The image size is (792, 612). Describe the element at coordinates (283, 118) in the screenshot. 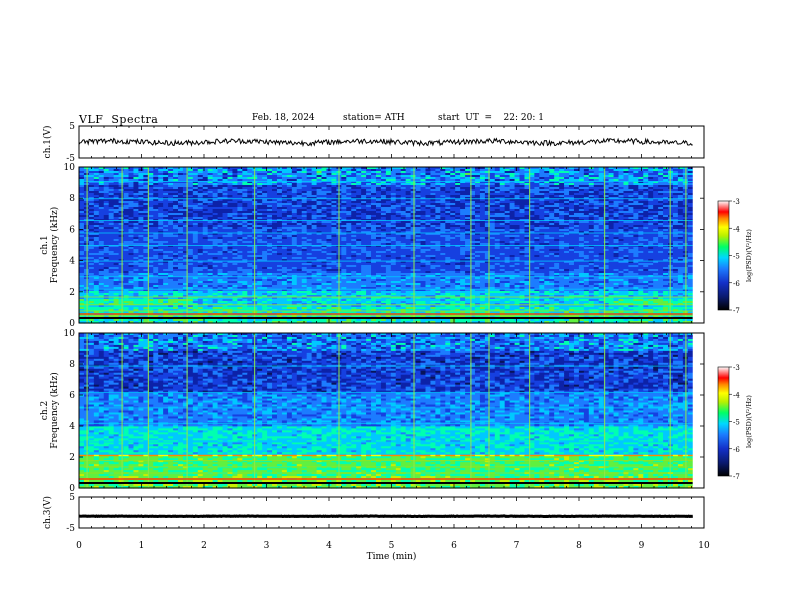

I see `date-label: Feb. 18, 2024` at that location.